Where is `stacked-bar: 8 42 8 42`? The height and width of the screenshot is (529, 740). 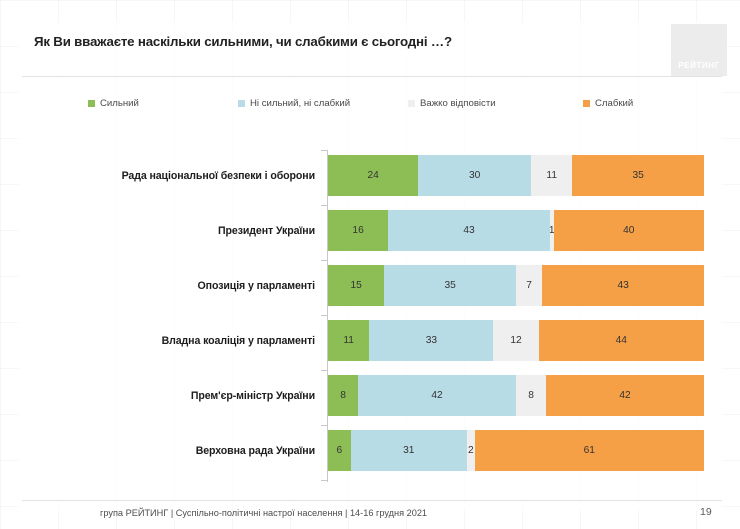 stacked-bar: 8 42 8 42 is located at coordinates (516, 395).